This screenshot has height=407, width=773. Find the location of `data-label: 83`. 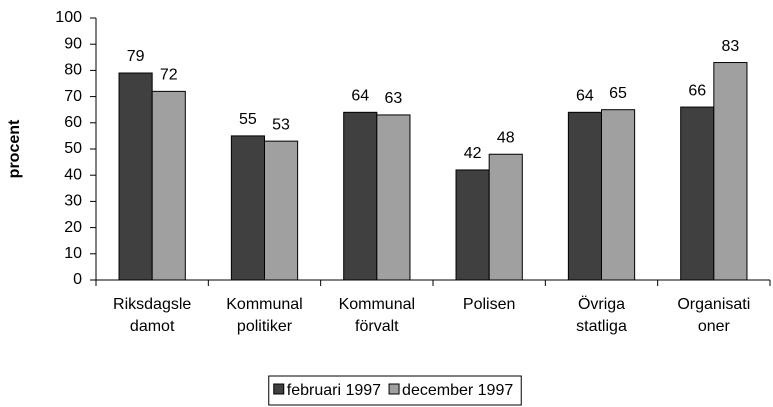

data-label: 83 is located at coordinates (731, 46).